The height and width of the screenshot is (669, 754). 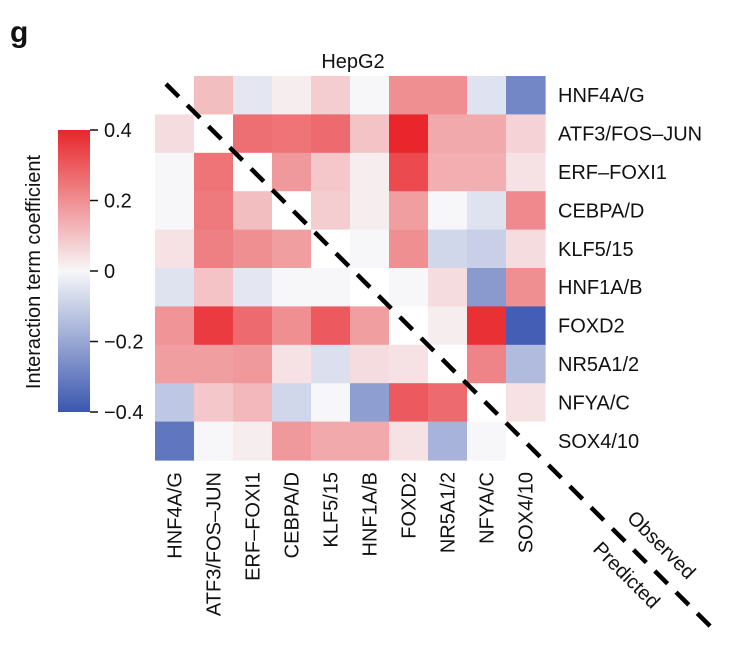 What do you see at coordinates (630, 135) in the screenshot?
I see `row-label: ATF3/FOS–JUN` at bounding box center [630, 135].